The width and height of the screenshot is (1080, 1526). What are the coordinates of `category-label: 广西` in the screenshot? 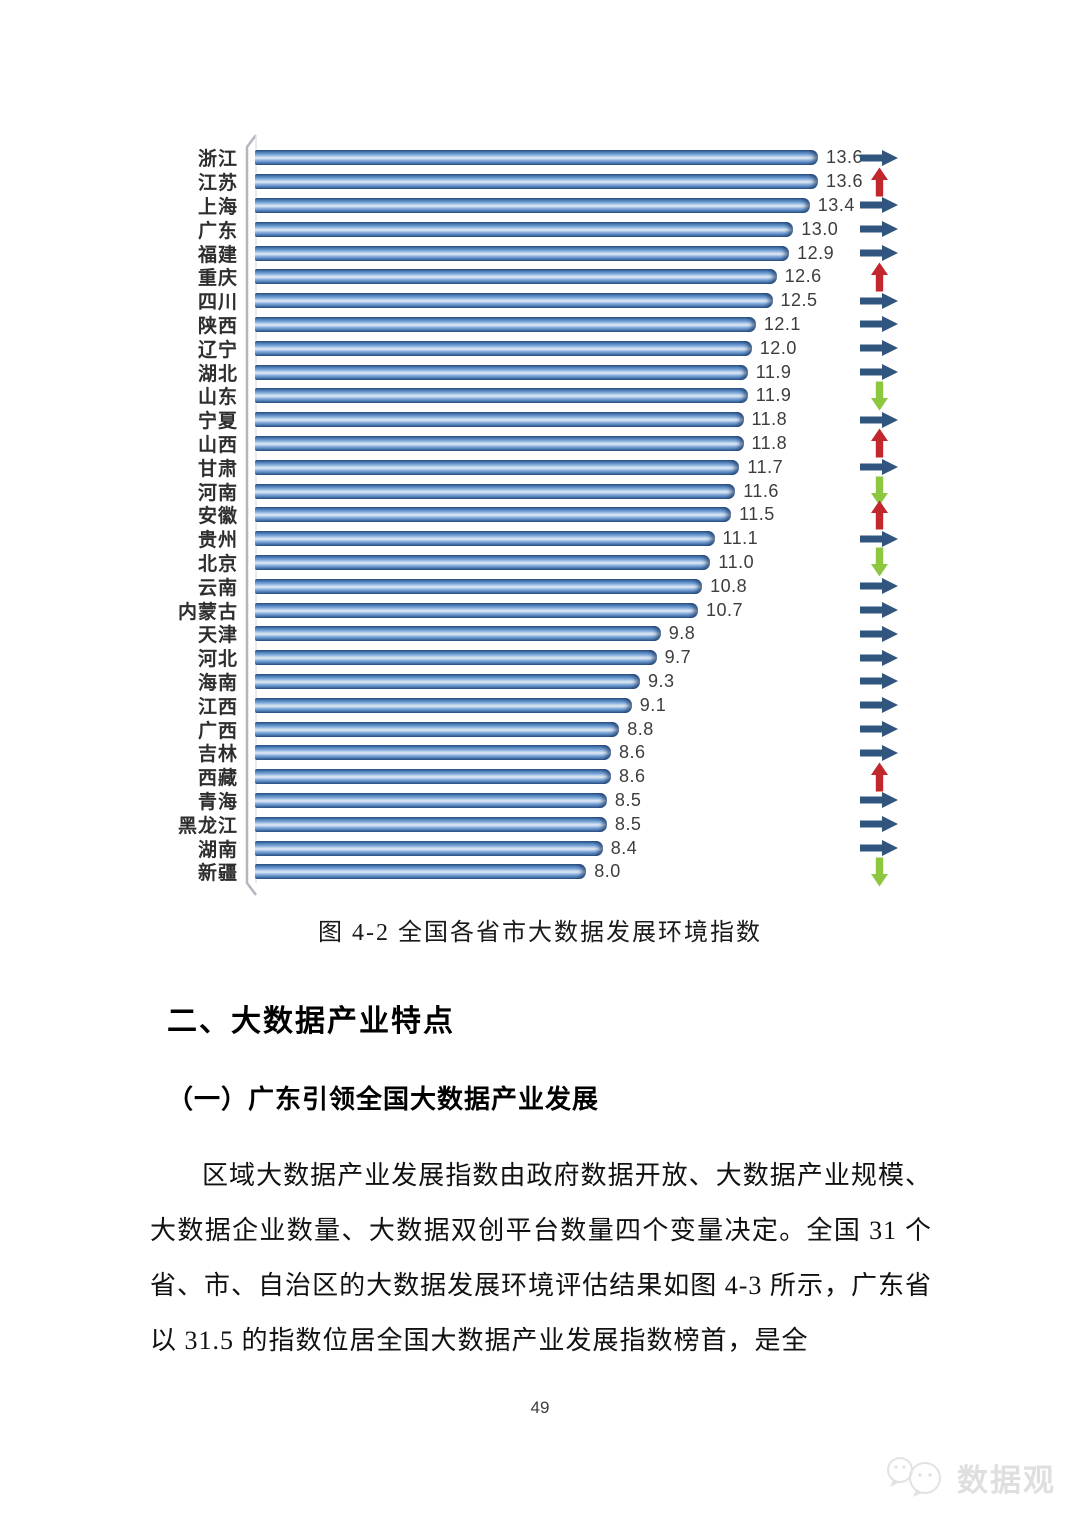 It's located at (217, 731).